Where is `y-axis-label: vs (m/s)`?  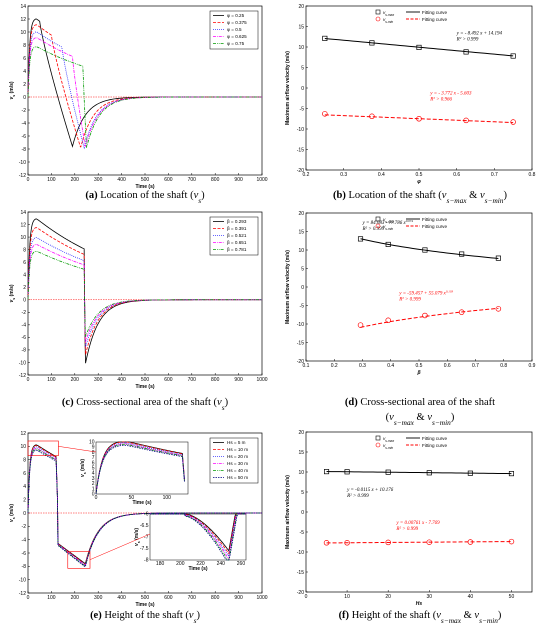
y-axis-label: vs (m/s) is located at coordinates (12, 293).